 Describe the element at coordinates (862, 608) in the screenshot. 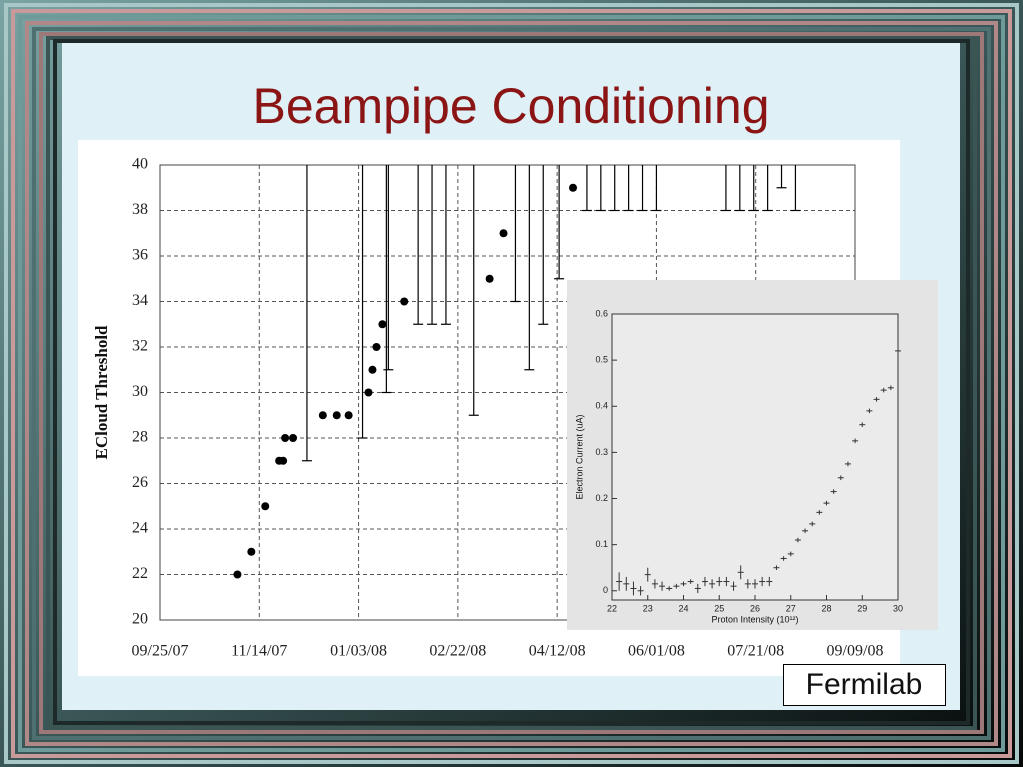

I see `x-tick-label: 29` at that location.